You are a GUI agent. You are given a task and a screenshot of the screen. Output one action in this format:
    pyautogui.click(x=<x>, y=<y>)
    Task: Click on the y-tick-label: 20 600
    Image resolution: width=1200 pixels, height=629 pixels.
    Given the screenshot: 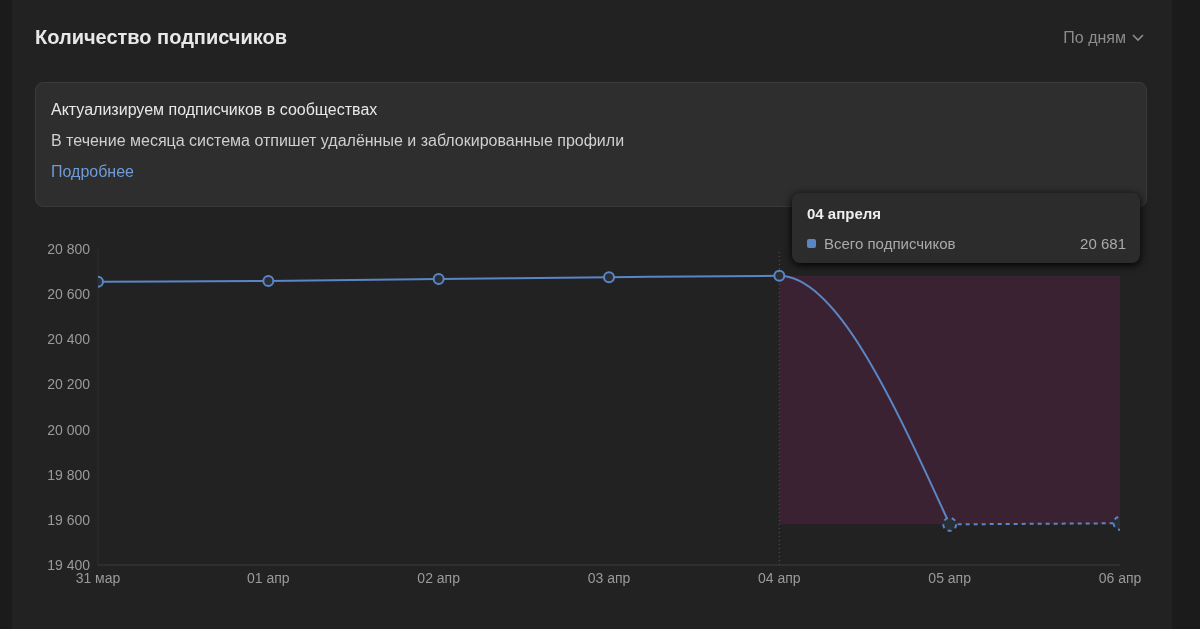 What is the action you would take?
    pyautogui.click(x=69, y=294)
    